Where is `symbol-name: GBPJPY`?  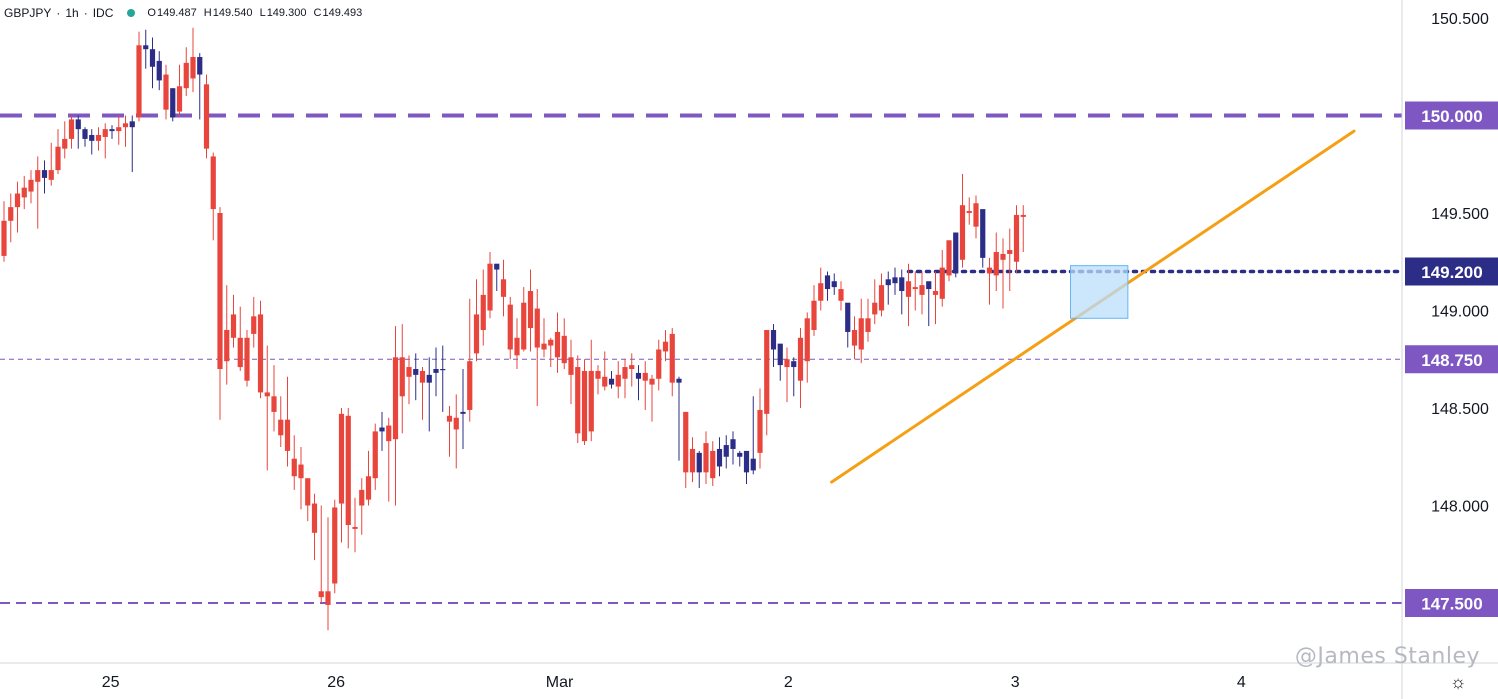 symbol-name: GBPJPY is located at coordinates (28, 13).